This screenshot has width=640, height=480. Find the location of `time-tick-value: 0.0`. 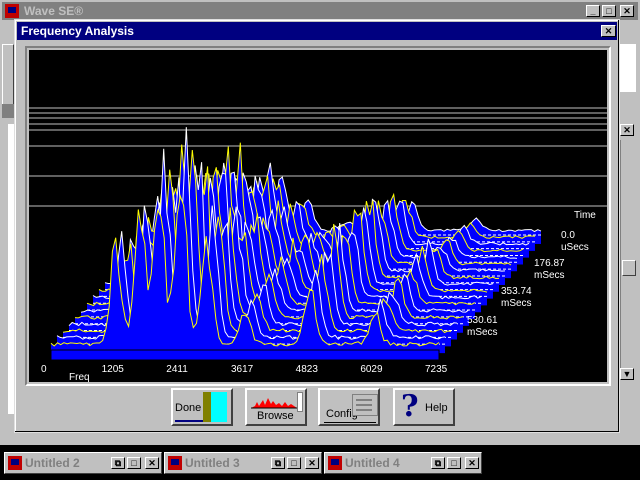

time-tick-value: 0.0 is located at coordinates (568, 235).